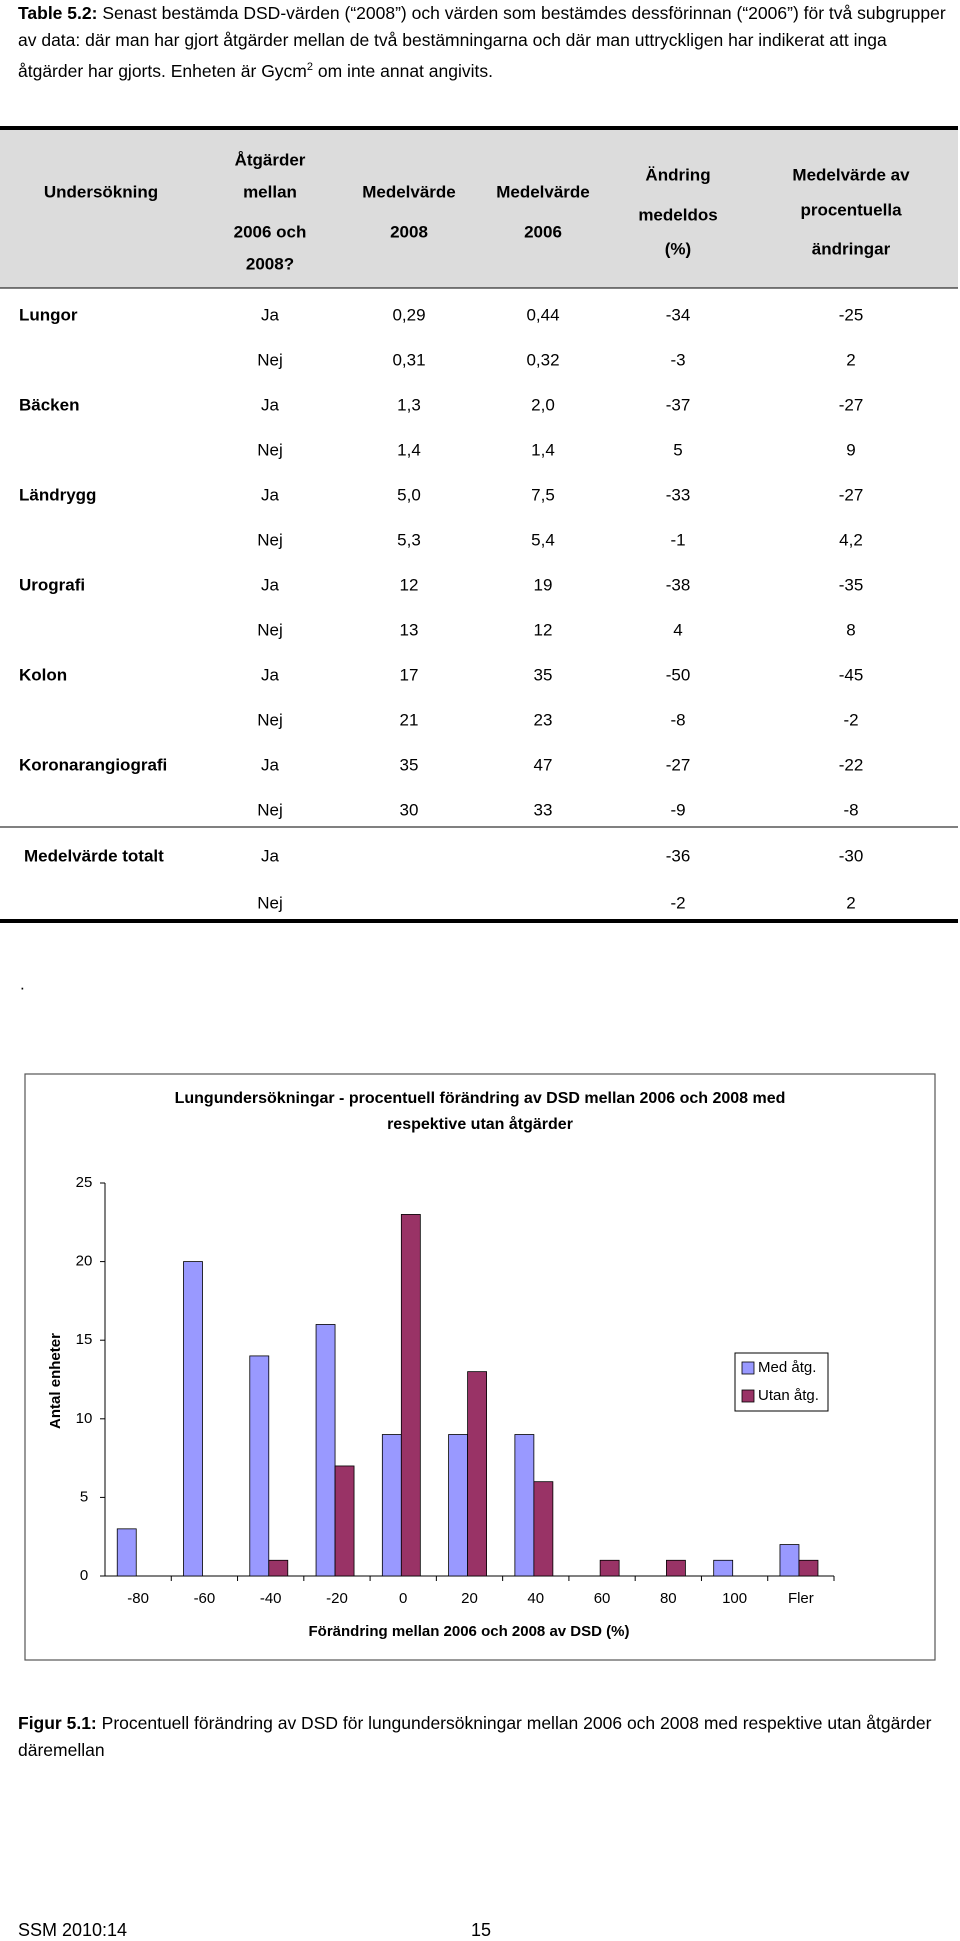 This screenshot has height=1941, width=960. I want to click on header-cell: 2008?, so click(270, 263).